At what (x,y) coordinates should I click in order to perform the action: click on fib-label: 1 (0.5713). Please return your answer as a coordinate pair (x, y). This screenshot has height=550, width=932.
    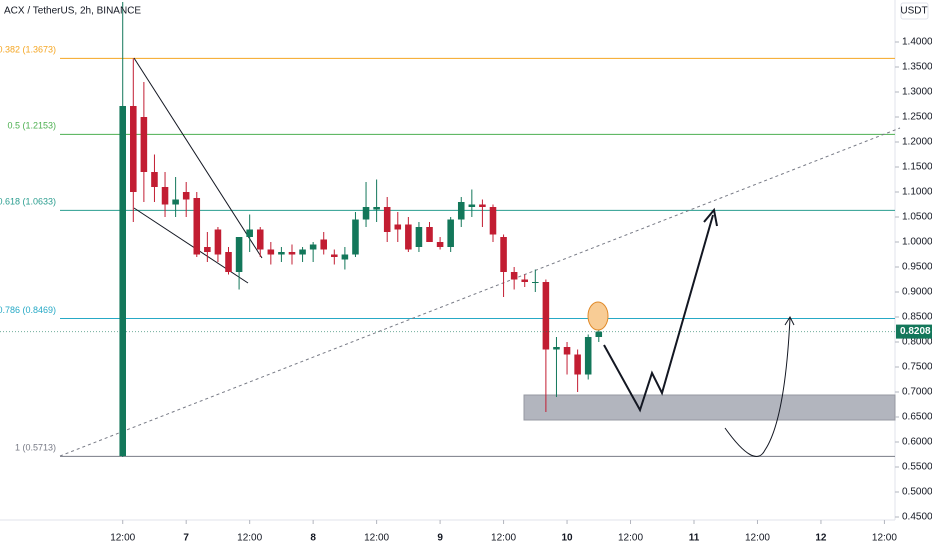
    Looking at the image, I should click on (35, 448).